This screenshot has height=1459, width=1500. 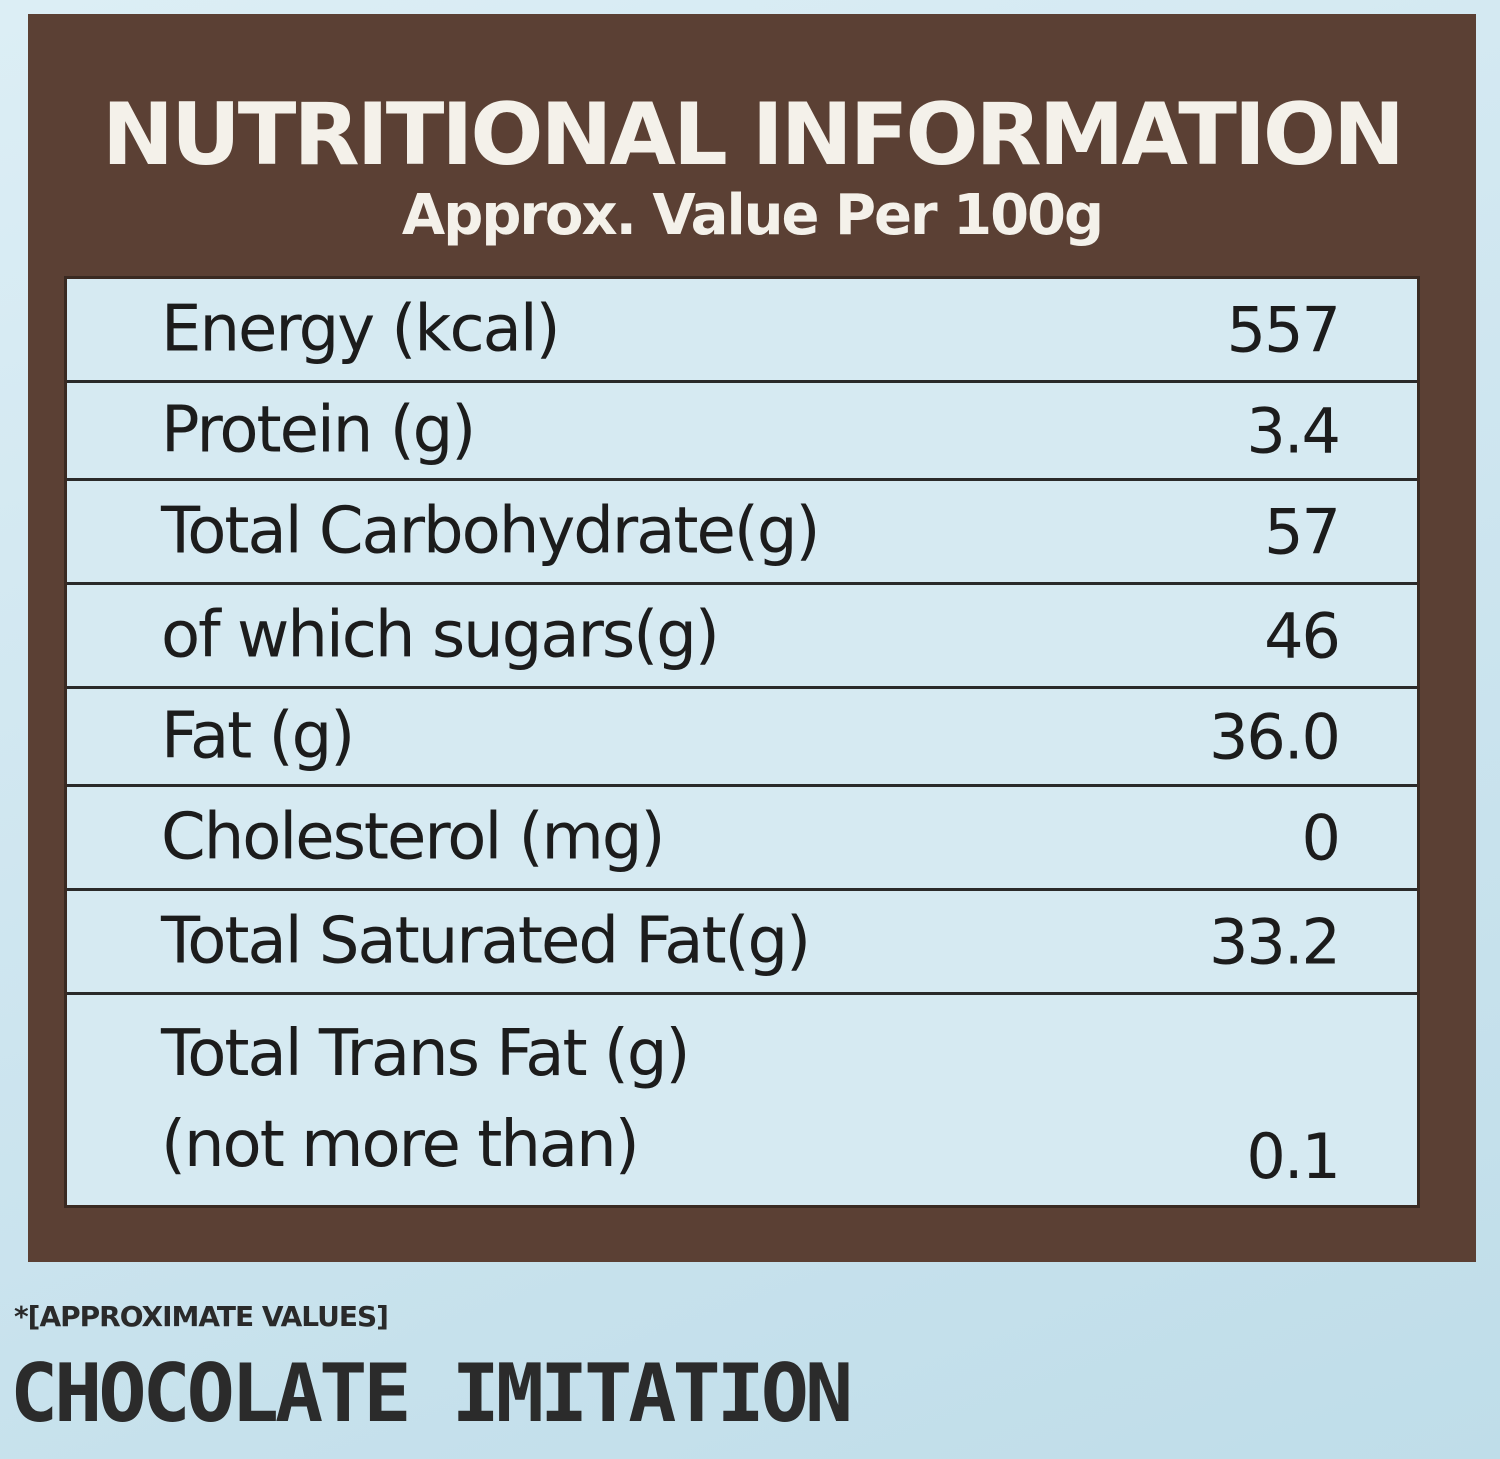 I want to click on label-title: NUTRITIONAL INFORMATION, so click(x=753, y=135).